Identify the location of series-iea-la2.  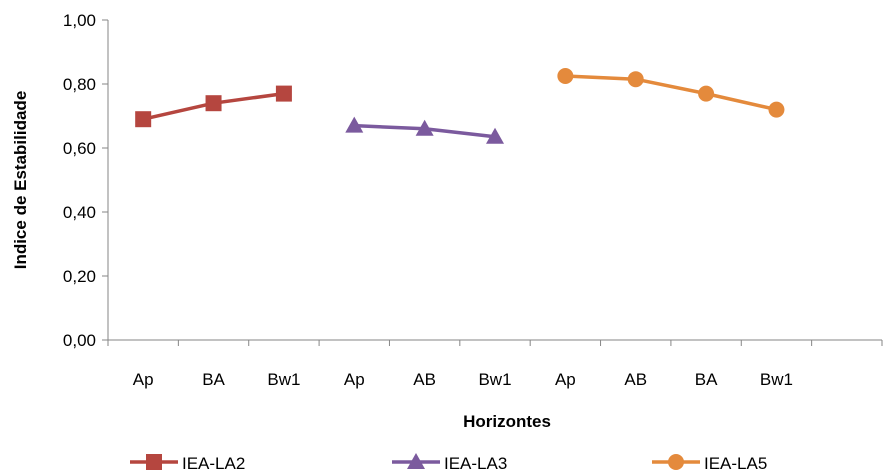
(213, 106).